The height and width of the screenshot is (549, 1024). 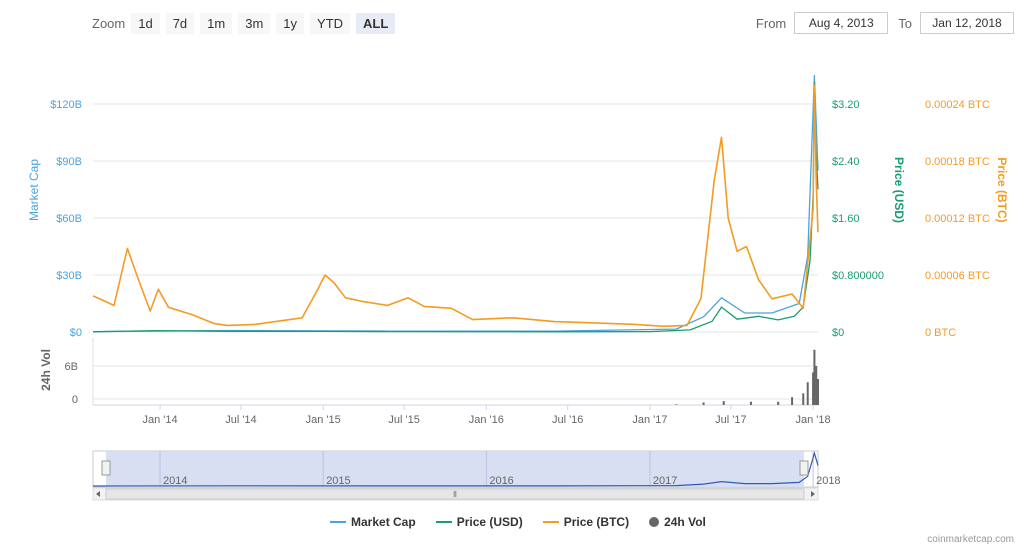 I want to click on btc-tick-label: 0.00006 BTC, so click(x=957, y=276).